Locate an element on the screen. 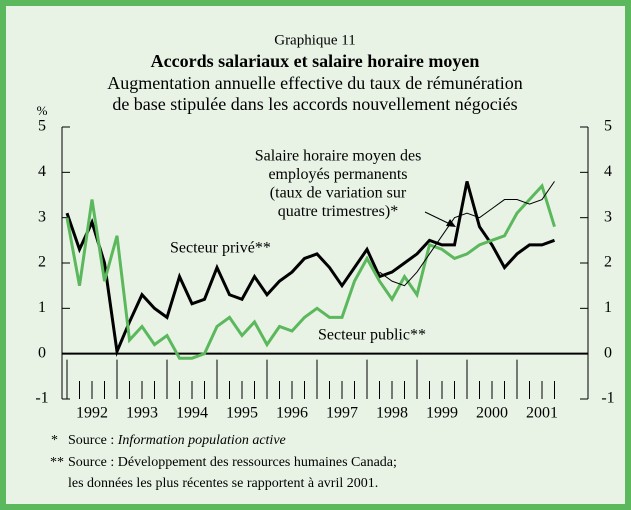 Image resolution: width=631 pixels, height=510 pixels. footnote-source: Information population active is located at coordinates (201, 440).